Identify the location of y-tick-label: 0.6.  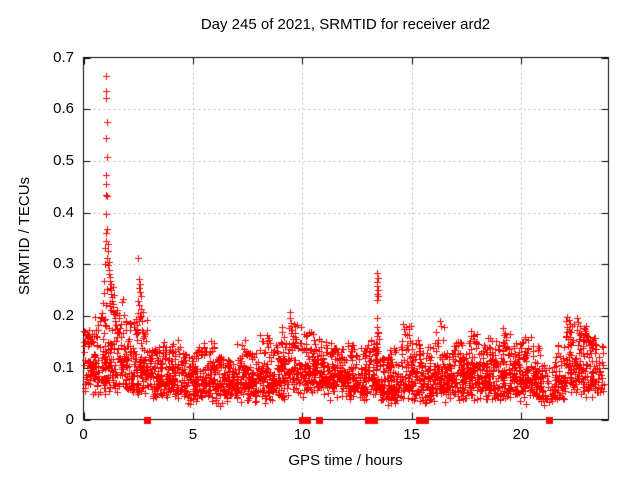
(63, 109).